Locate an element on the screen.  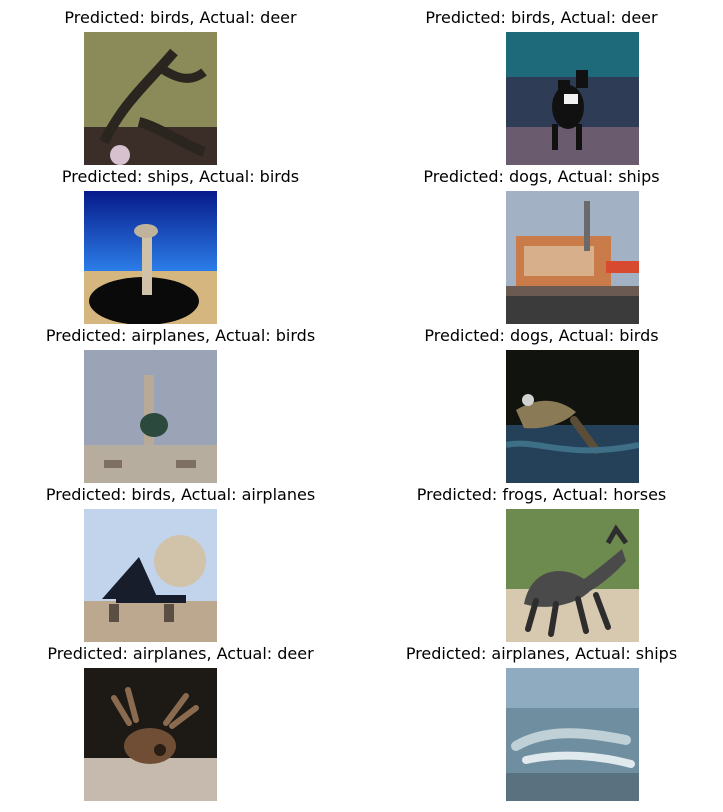
grid-cell-7: Predicted: birds, Actual: airplanes is located at coordinates (180, 559).